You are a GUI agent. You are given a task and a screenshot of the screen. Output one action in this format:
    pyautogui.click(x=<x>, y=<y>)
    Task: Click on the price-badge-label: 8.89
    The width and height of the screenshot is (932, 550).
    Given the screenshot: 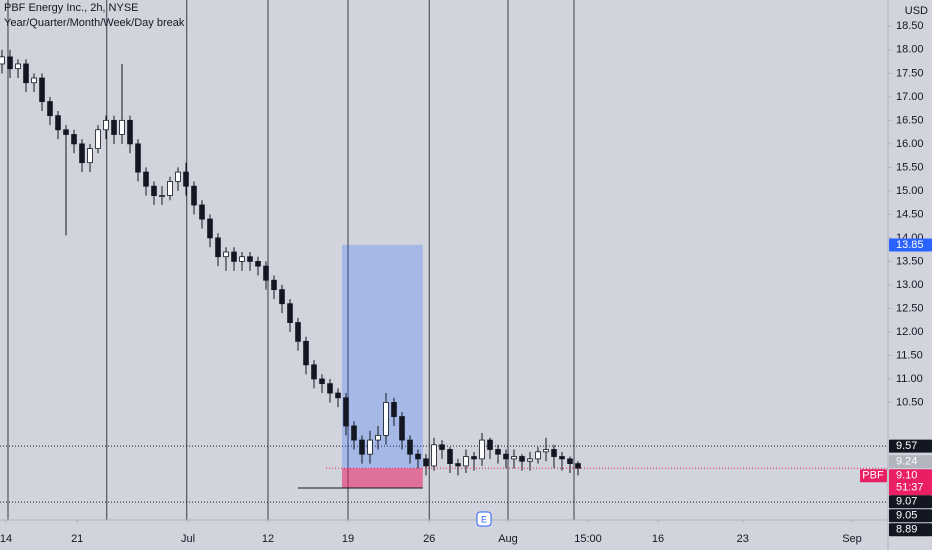 What is the action you would take?
    pyautogui.click(x=906, y=530)
    